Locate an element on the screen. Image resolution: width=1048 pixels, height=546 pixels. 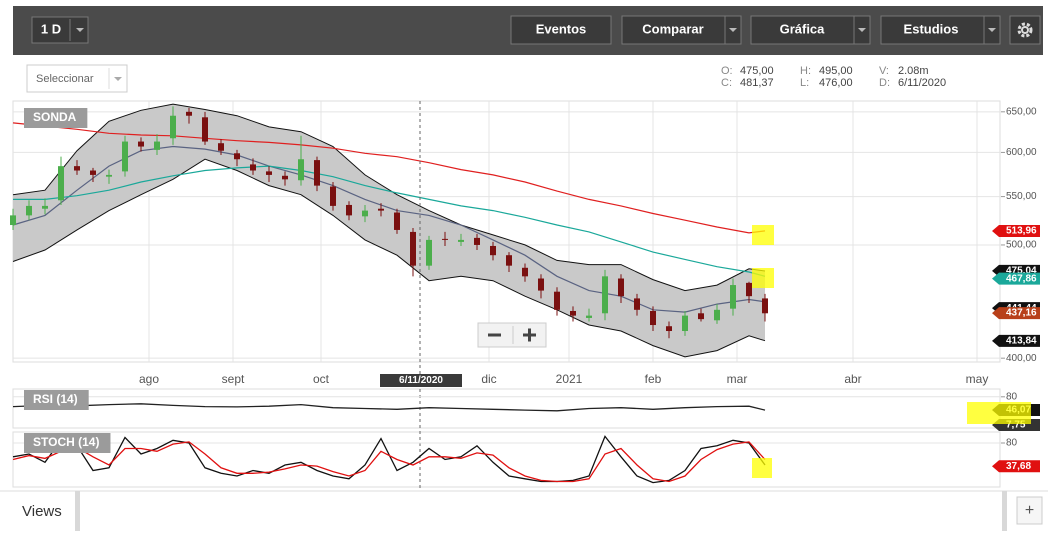
price-tag-label: 413,84 is located at coordinates (1021, 341).